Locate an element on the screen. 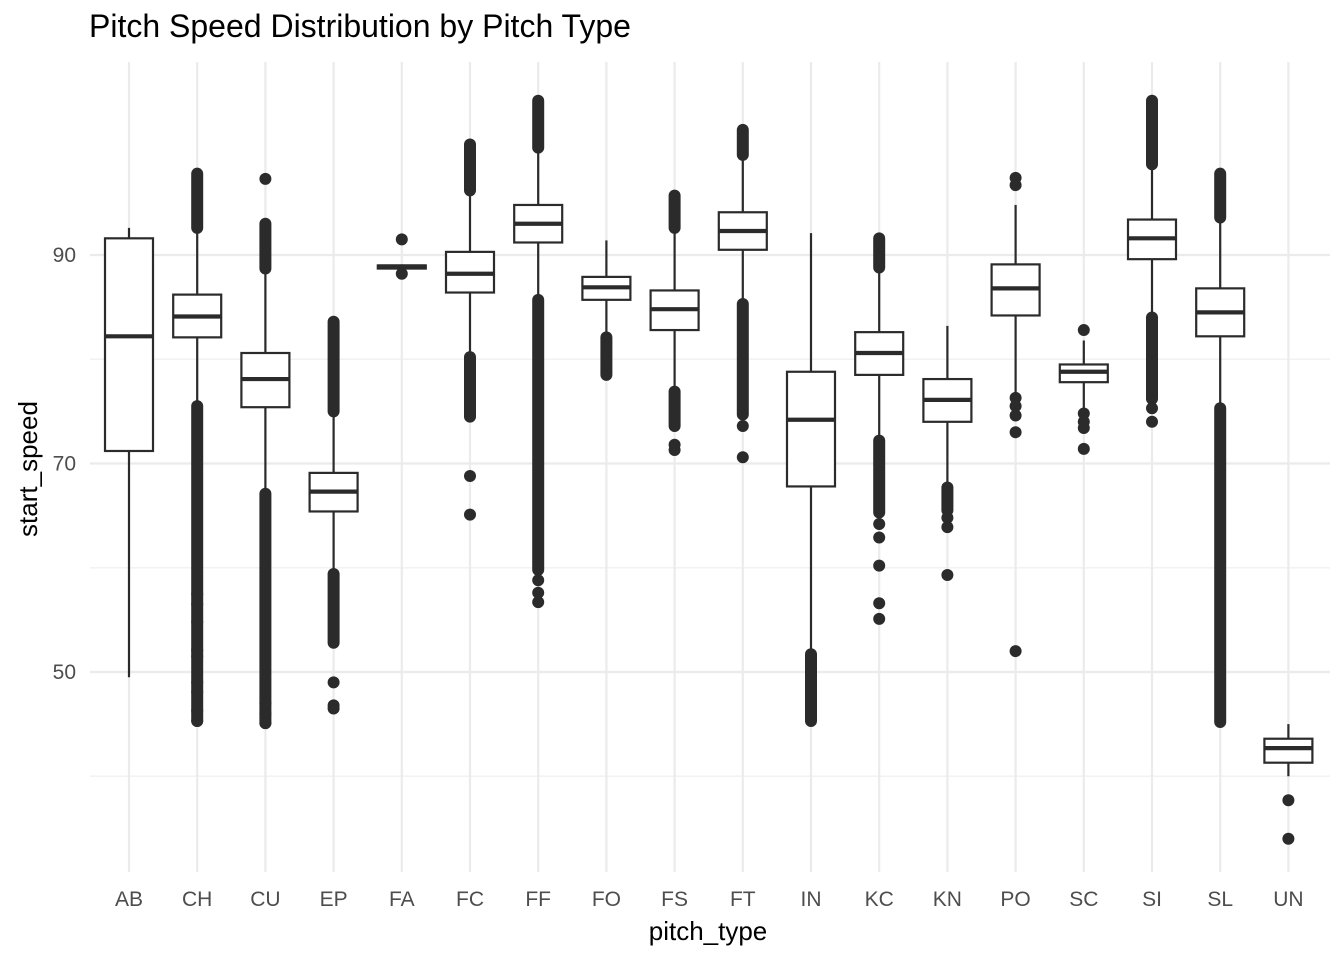  x-tick-label: CU is located at coordinates (265, 899).